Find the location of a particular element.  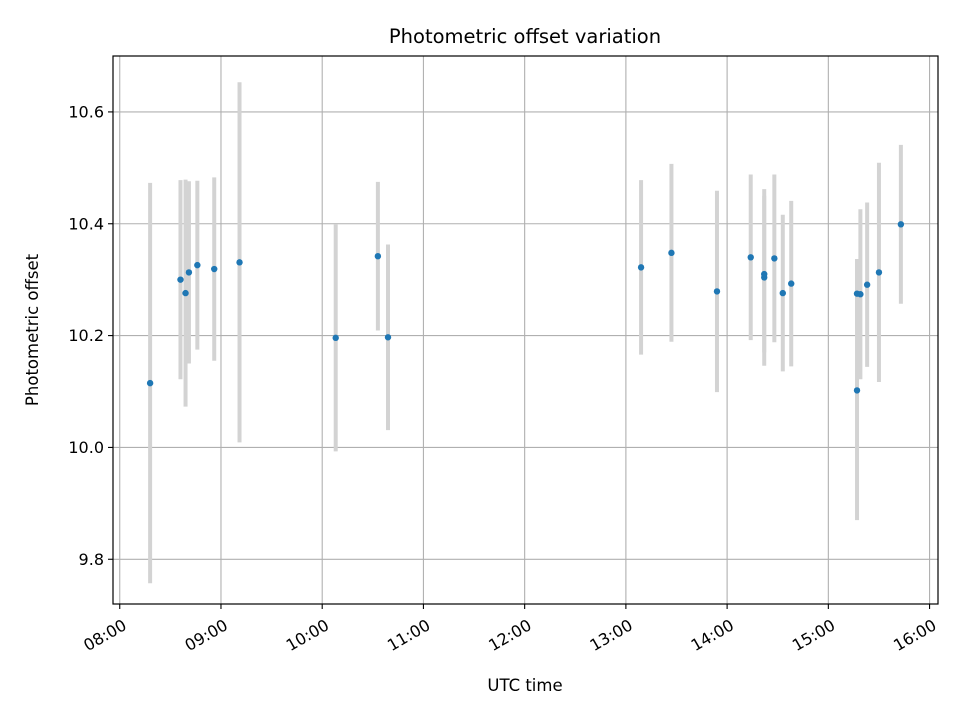

y-tick-label: 10.4 is located at coordinates (86, 223).